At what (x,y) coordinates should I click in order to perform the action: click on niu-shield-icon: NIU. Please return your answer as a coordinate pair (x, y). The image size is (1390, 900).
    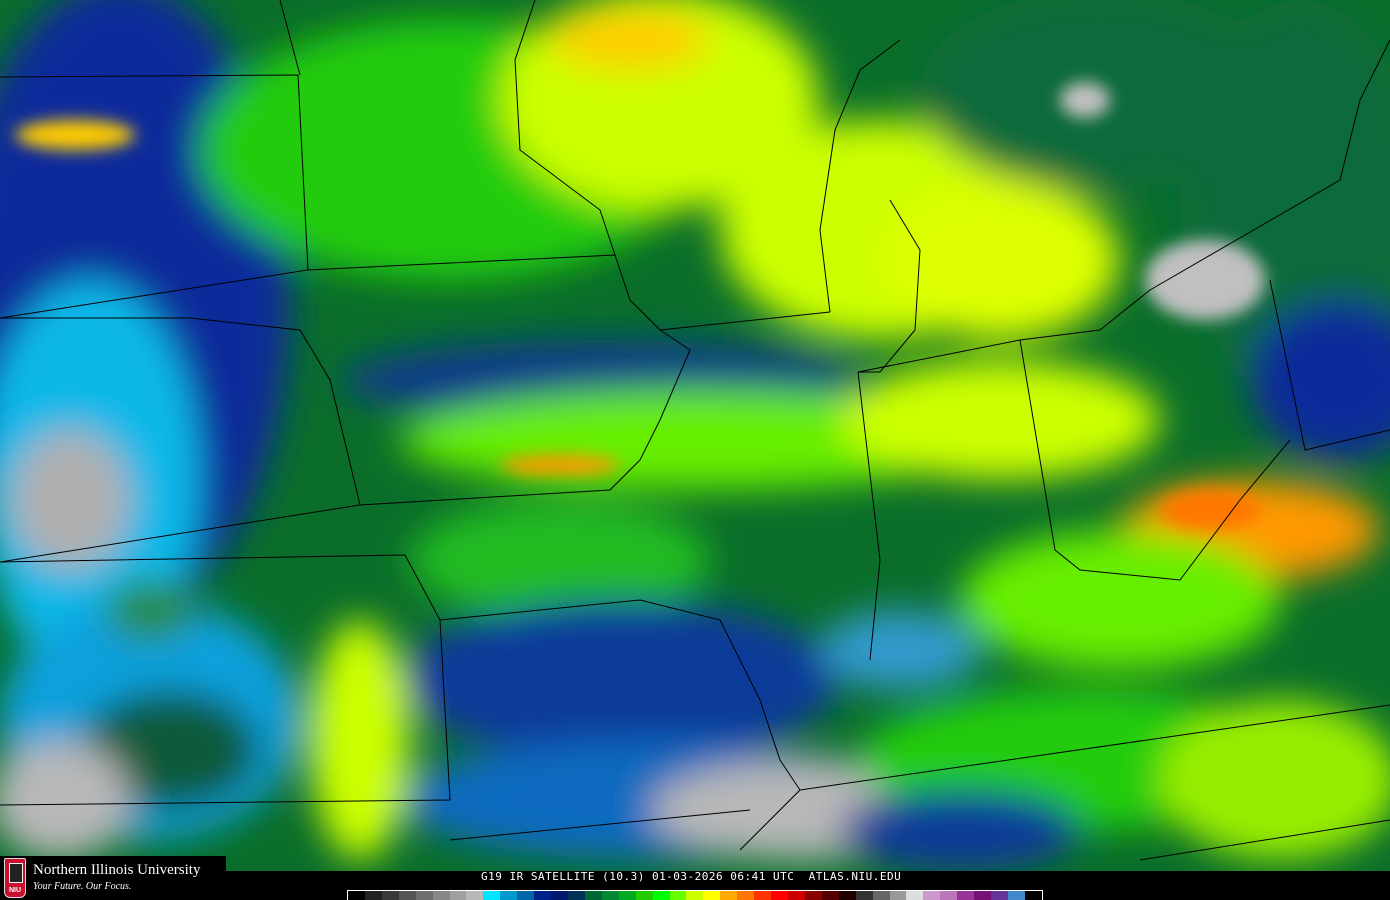
    Looking at the image, I should click on (15, 878).